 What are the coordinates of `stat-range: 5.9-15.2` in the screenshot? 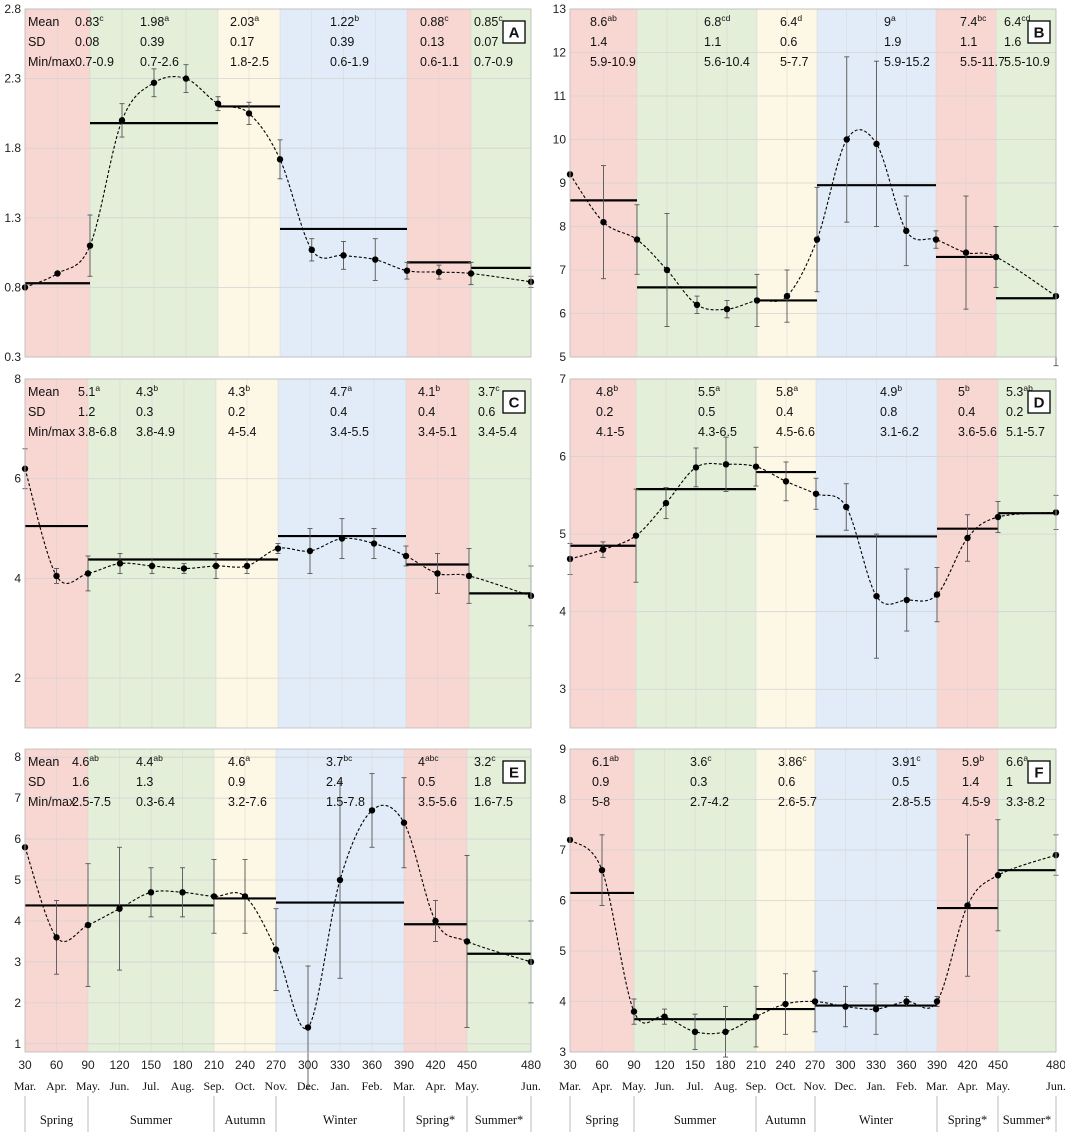 It's located at (907, 62).